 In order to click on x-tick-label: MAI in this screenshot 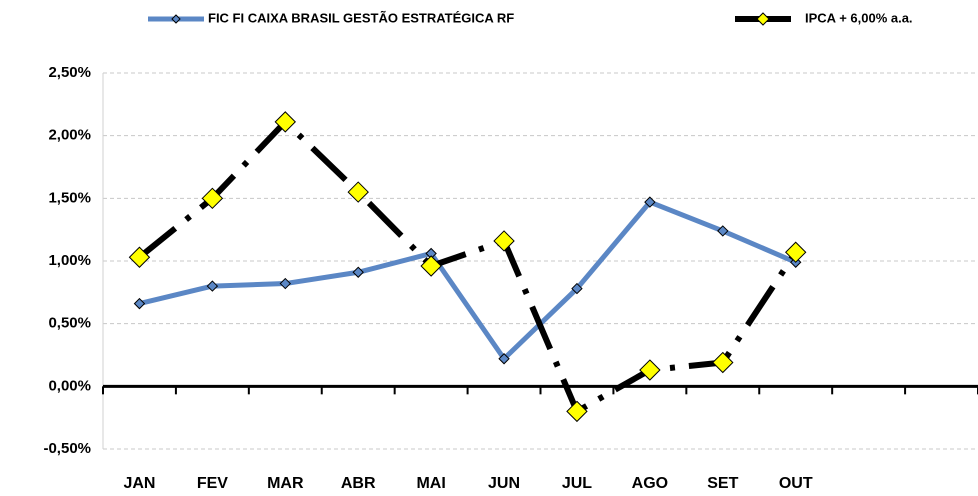, I will do `click(430, 483)`.